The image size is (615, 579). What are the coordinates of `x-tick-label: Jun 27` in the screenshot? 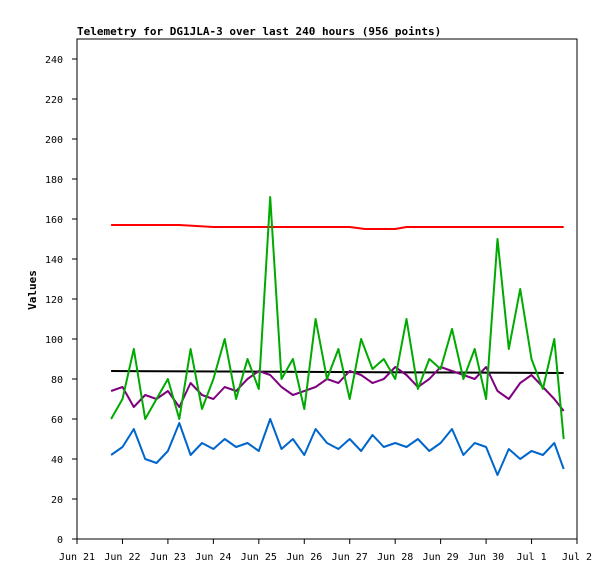 It's located at (350, 557).